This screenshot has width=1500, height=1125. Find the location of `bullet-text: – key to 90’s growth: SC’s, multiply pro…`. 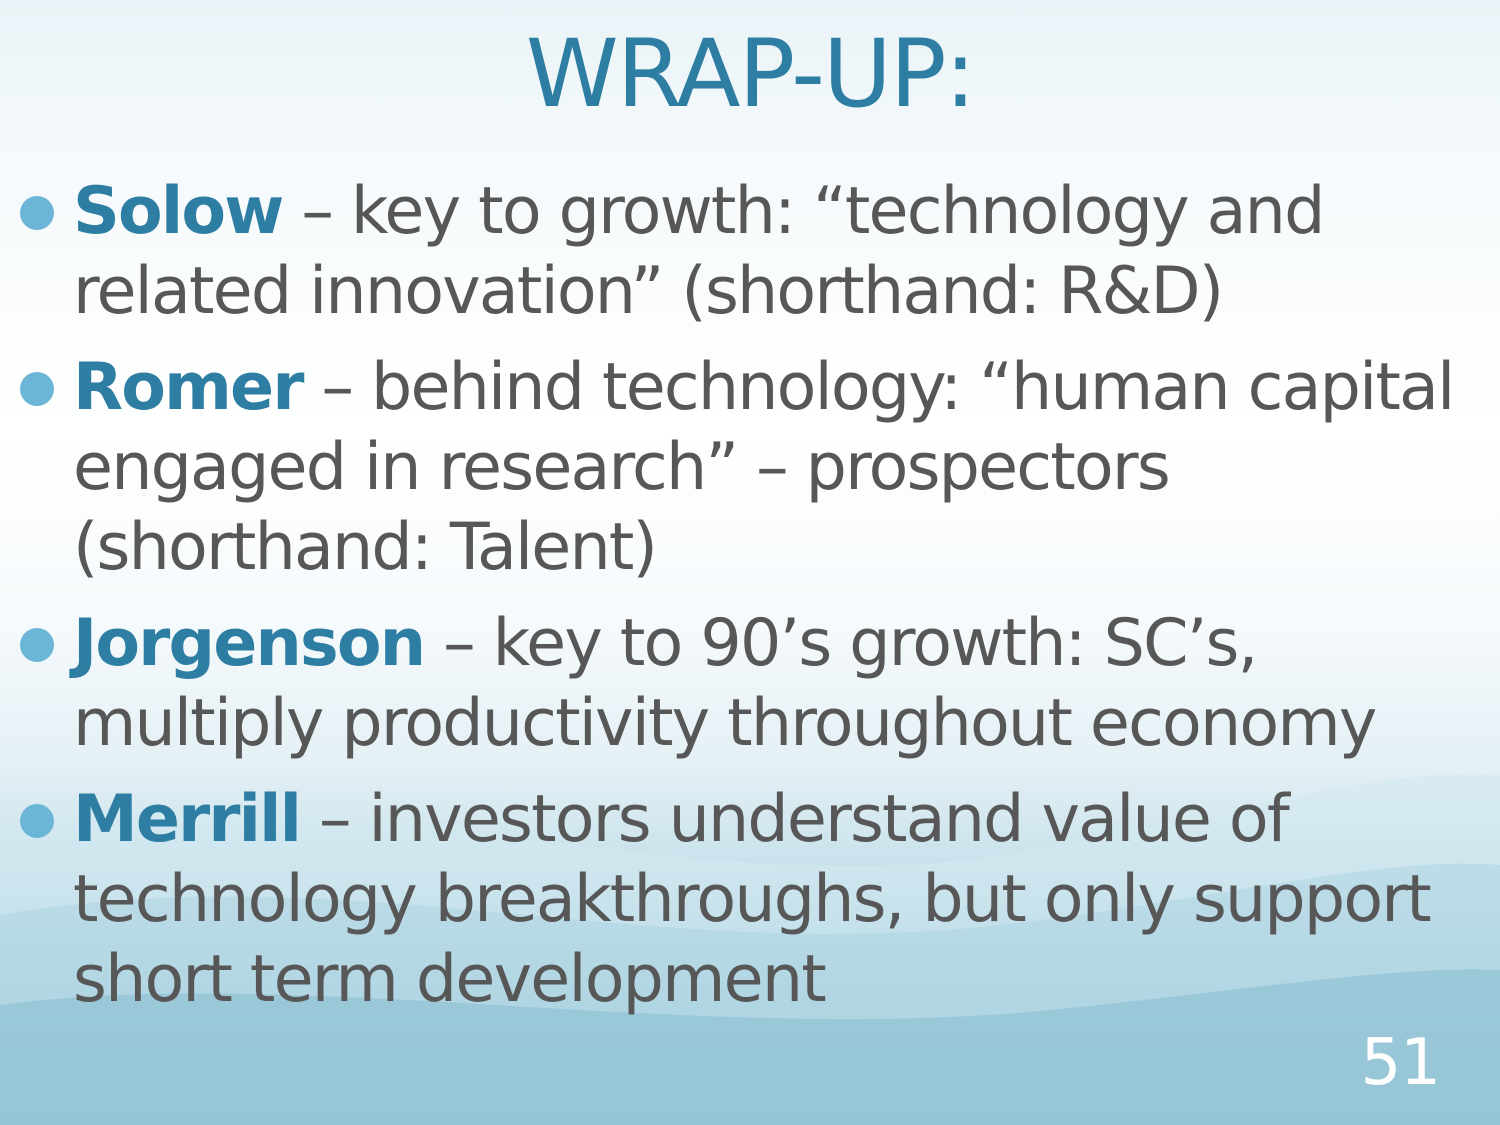

bullet-text: – key to 90’s growth: SC’s, multiply pro… is located at coordinates (725, 683).